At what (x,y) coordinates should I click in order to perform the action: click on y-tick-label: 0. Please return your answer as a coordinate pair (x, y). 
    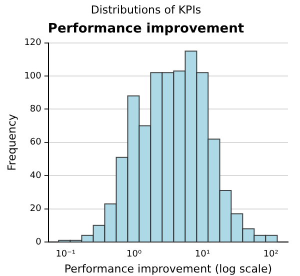
    Looking at the image, I should click on (39, 242).